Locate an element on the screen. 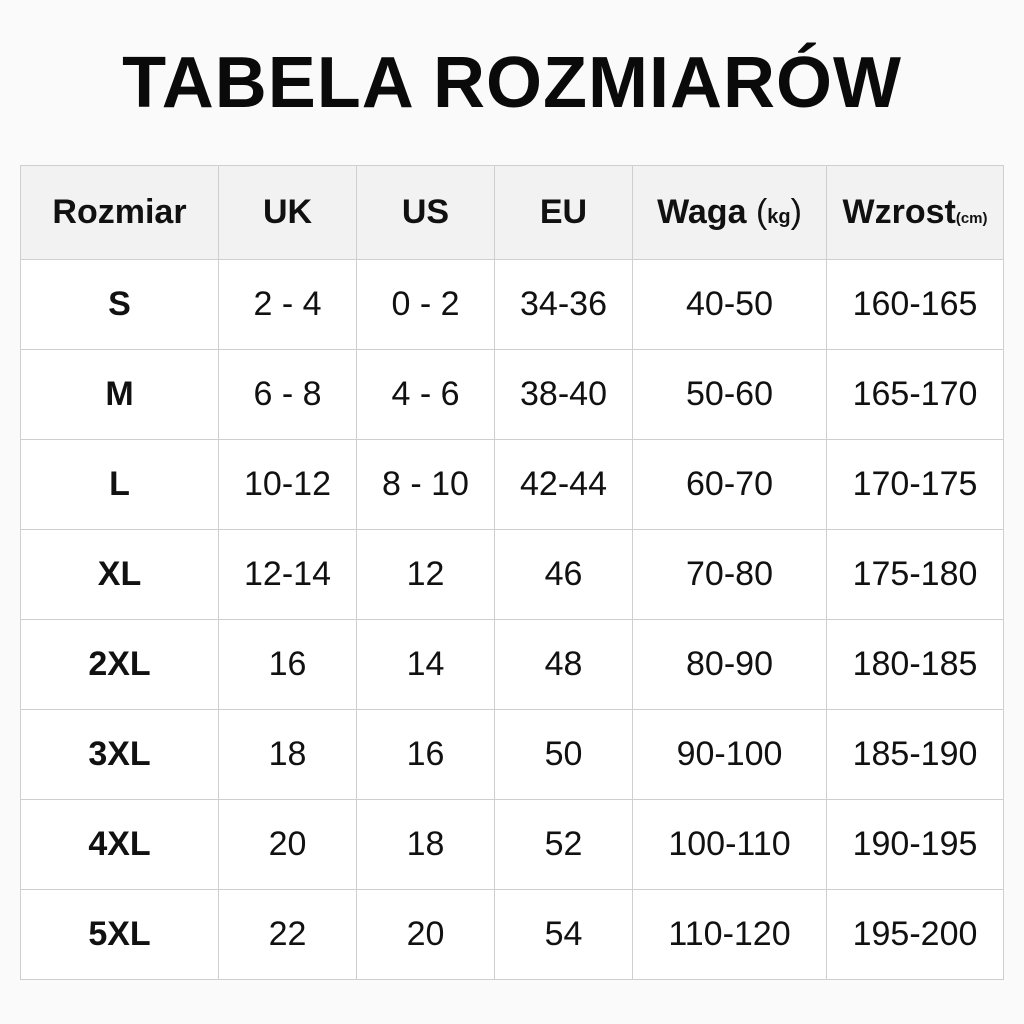 The width and height of the screenshot is (1024, 1024). table-row: 3XL 18 16 50 90-100 185-190 is located at coordinates (512, 754).